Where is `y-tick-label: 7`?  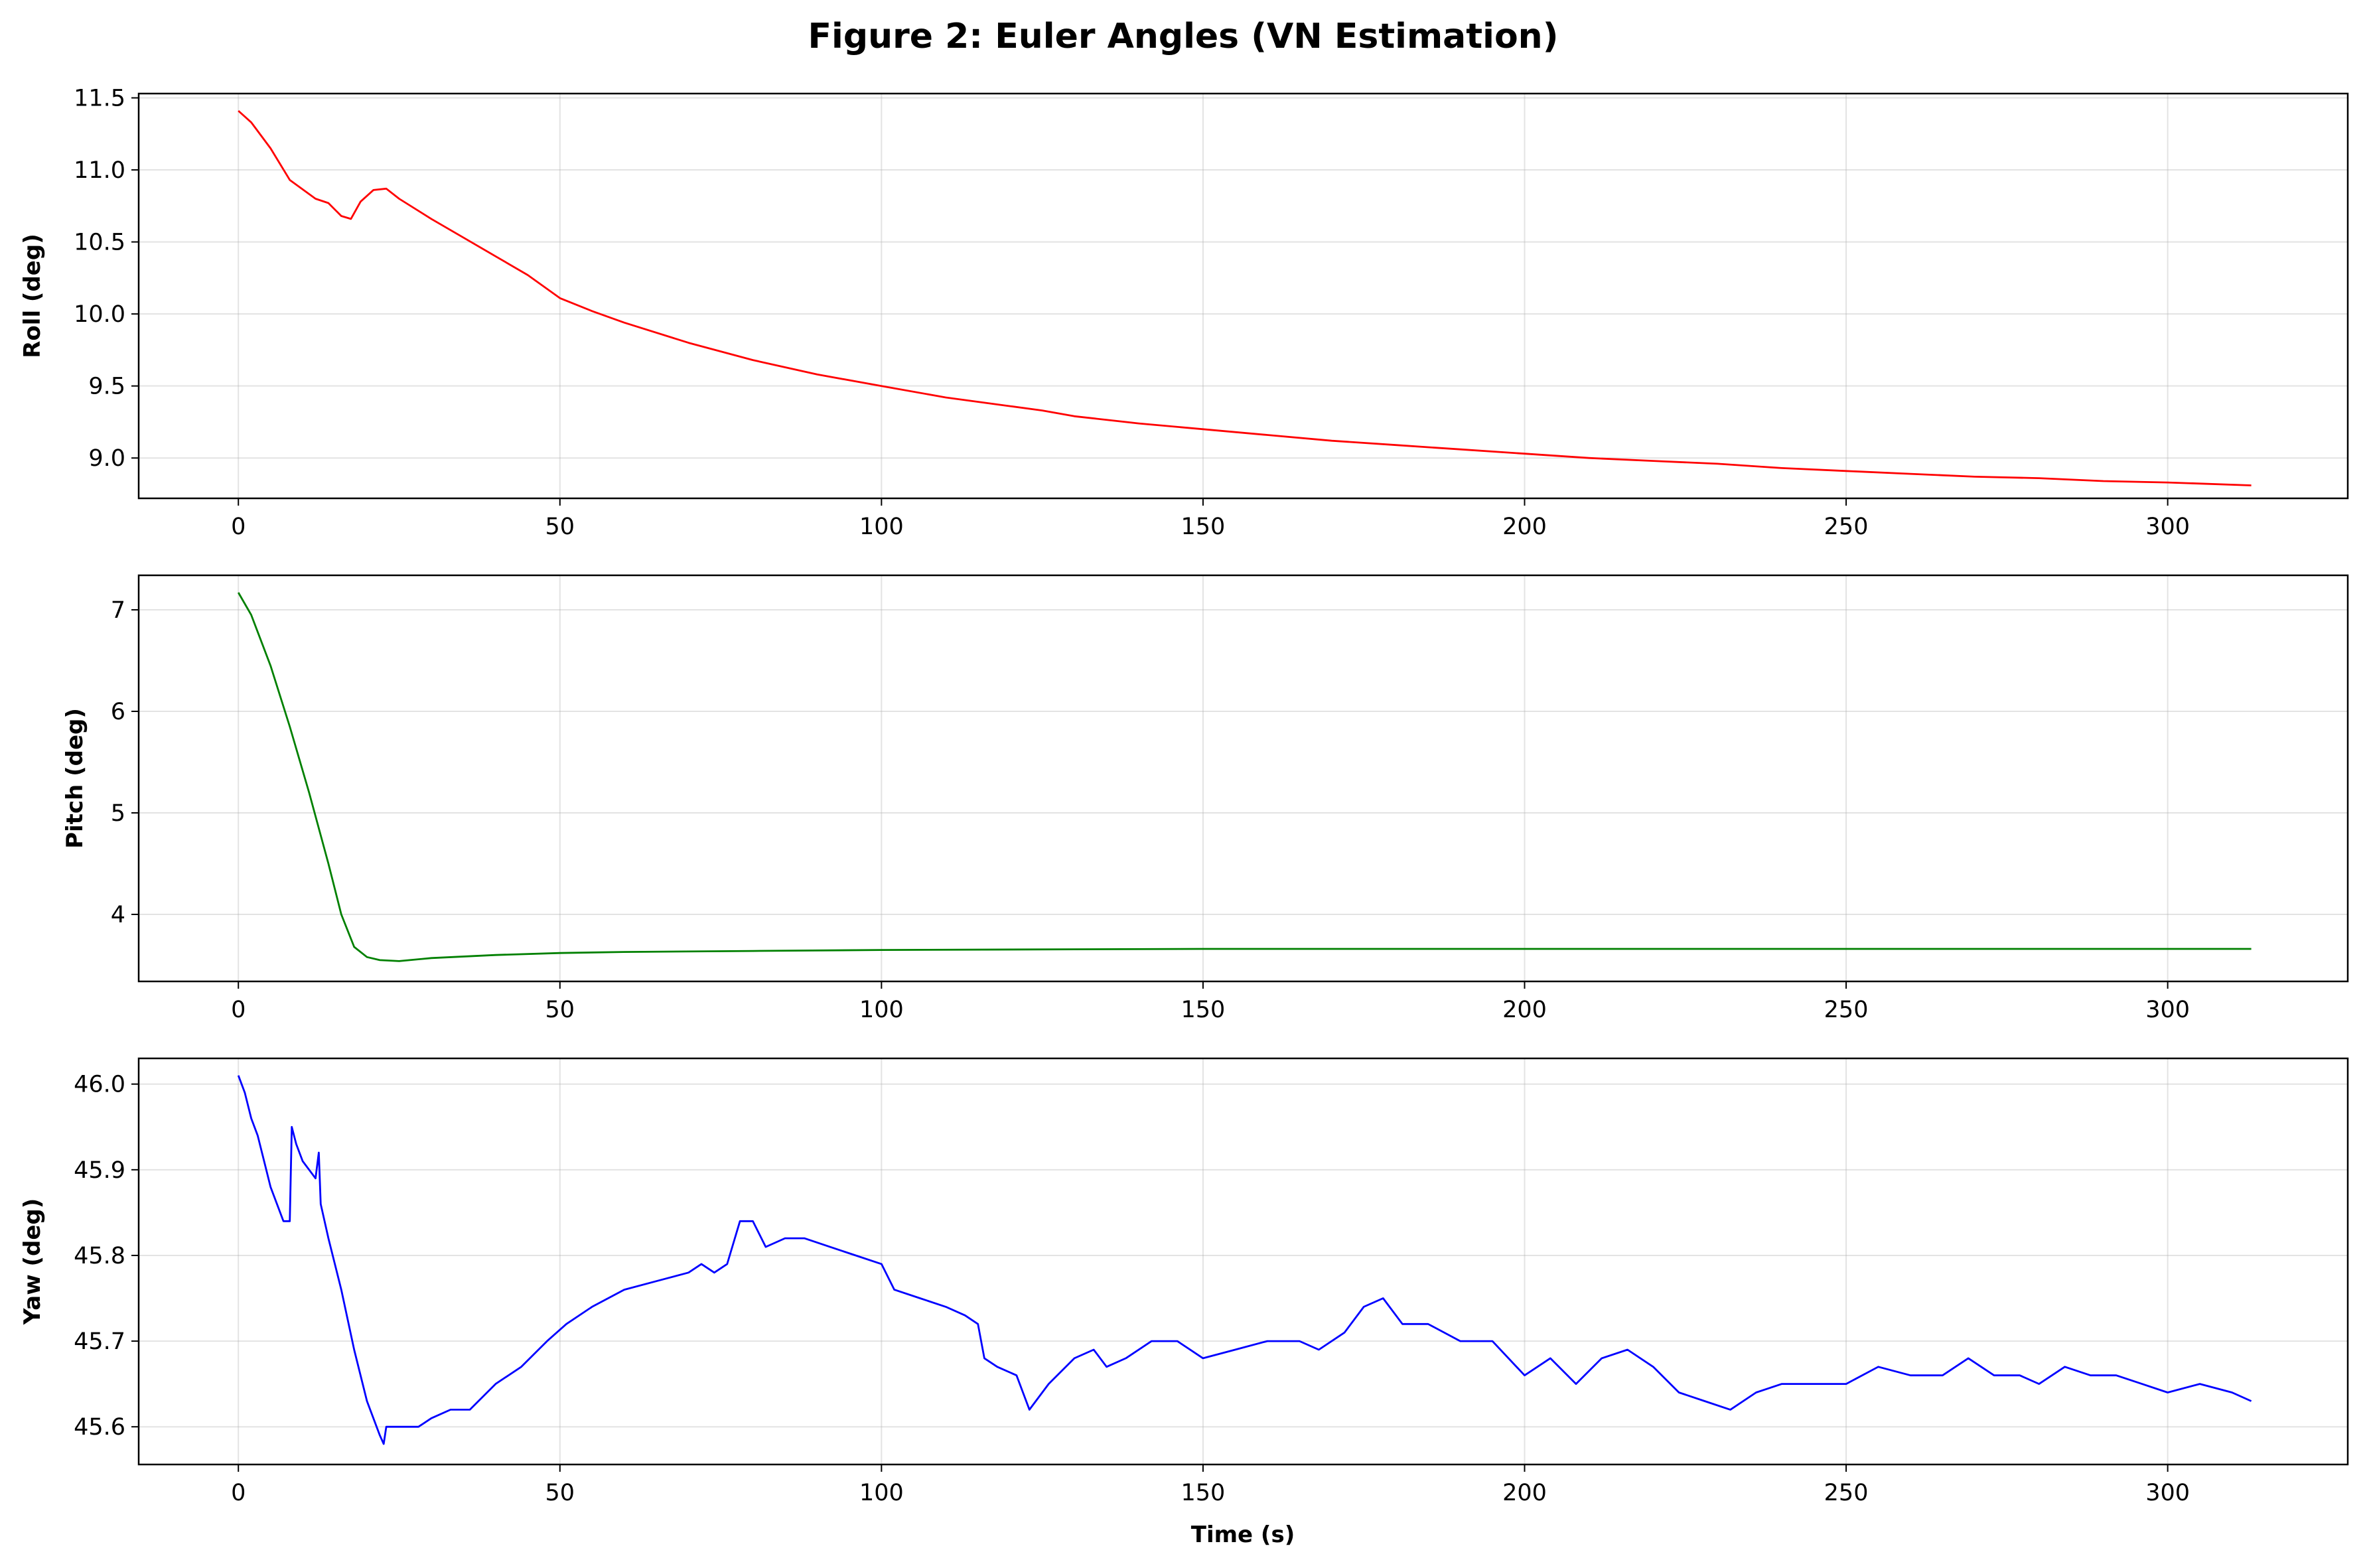 y-tick-label: 7 is located at coordinates (118, 610).